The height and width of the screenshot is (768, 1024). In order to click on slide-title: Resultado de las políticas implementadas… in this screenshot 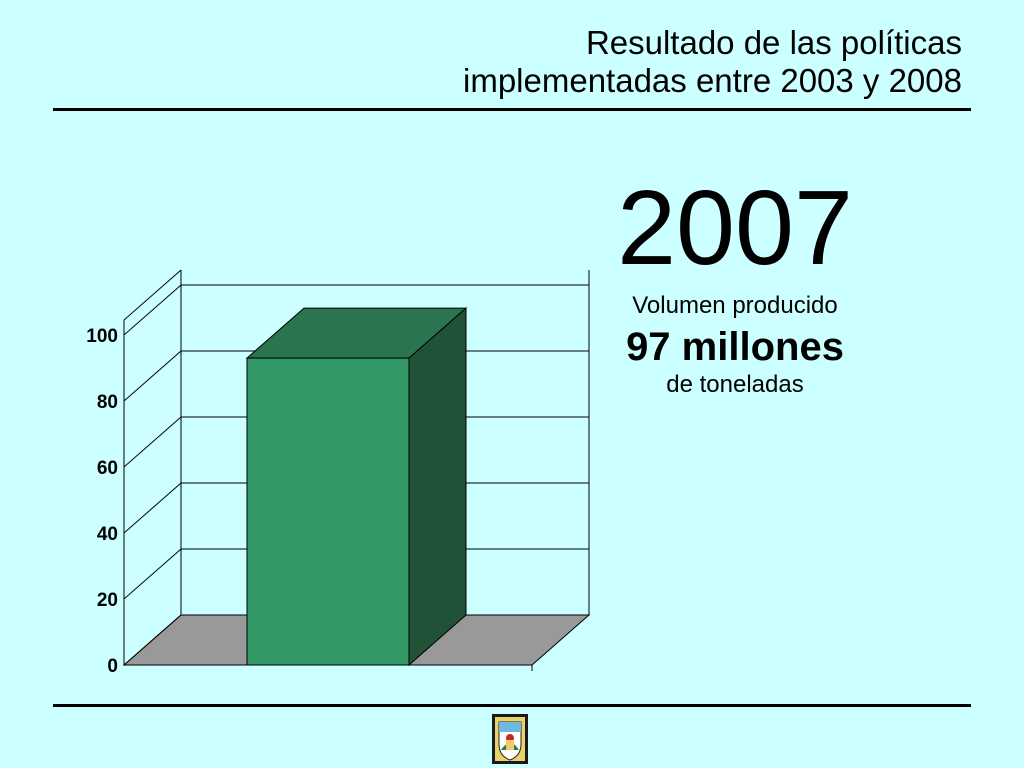, I will do `click(712, 62)`.